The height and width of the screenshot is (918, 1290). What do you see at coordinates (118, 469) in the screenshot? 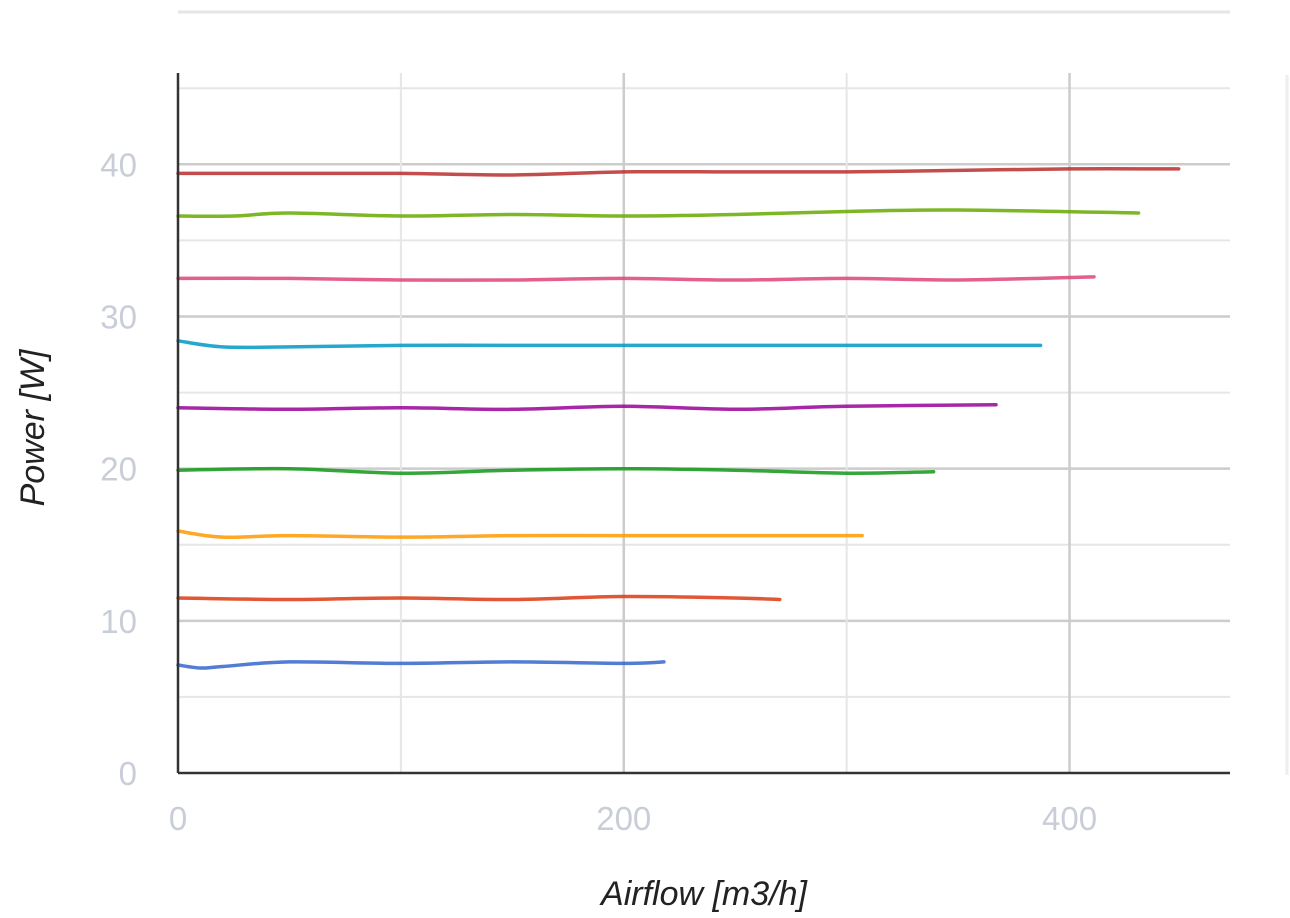
I see `y-tick-label: 20` at bounding box center [118, 469].